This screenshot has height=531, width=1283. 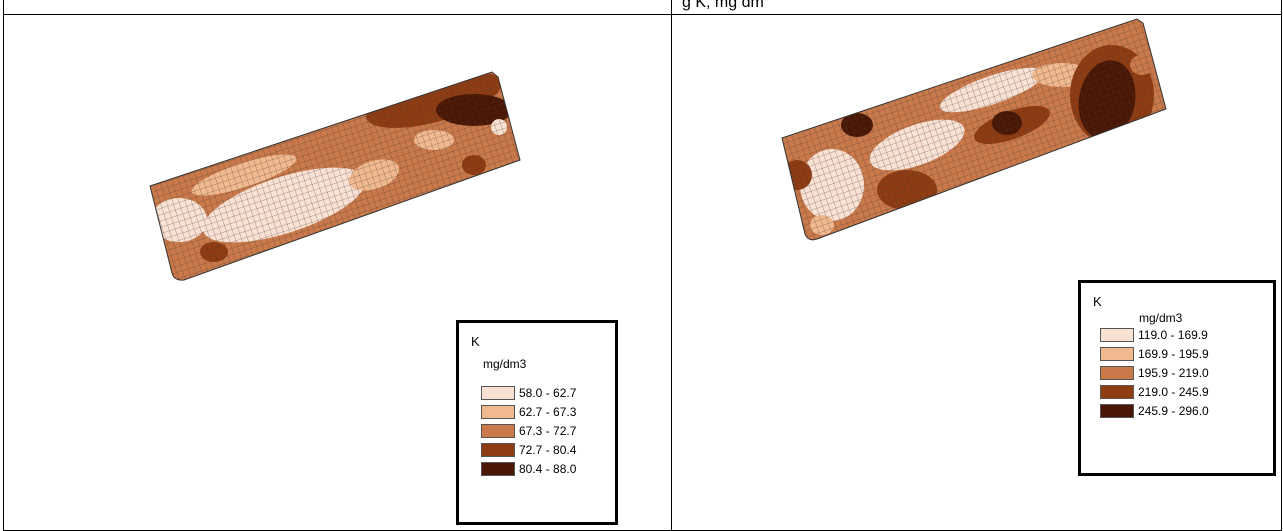 I want to click on legend-label: 219.0 - 245.9, so click(x=1173, y=392).